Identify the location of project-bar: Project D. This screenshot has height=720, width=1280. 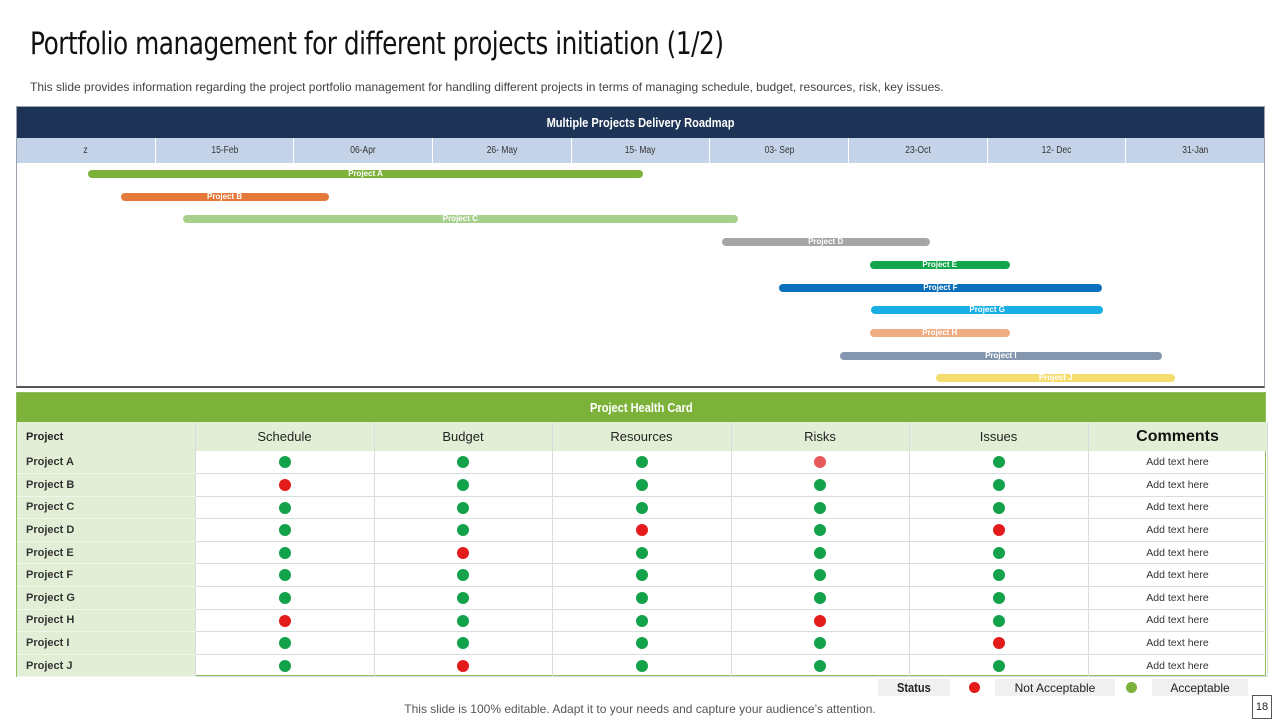
(825, 242).